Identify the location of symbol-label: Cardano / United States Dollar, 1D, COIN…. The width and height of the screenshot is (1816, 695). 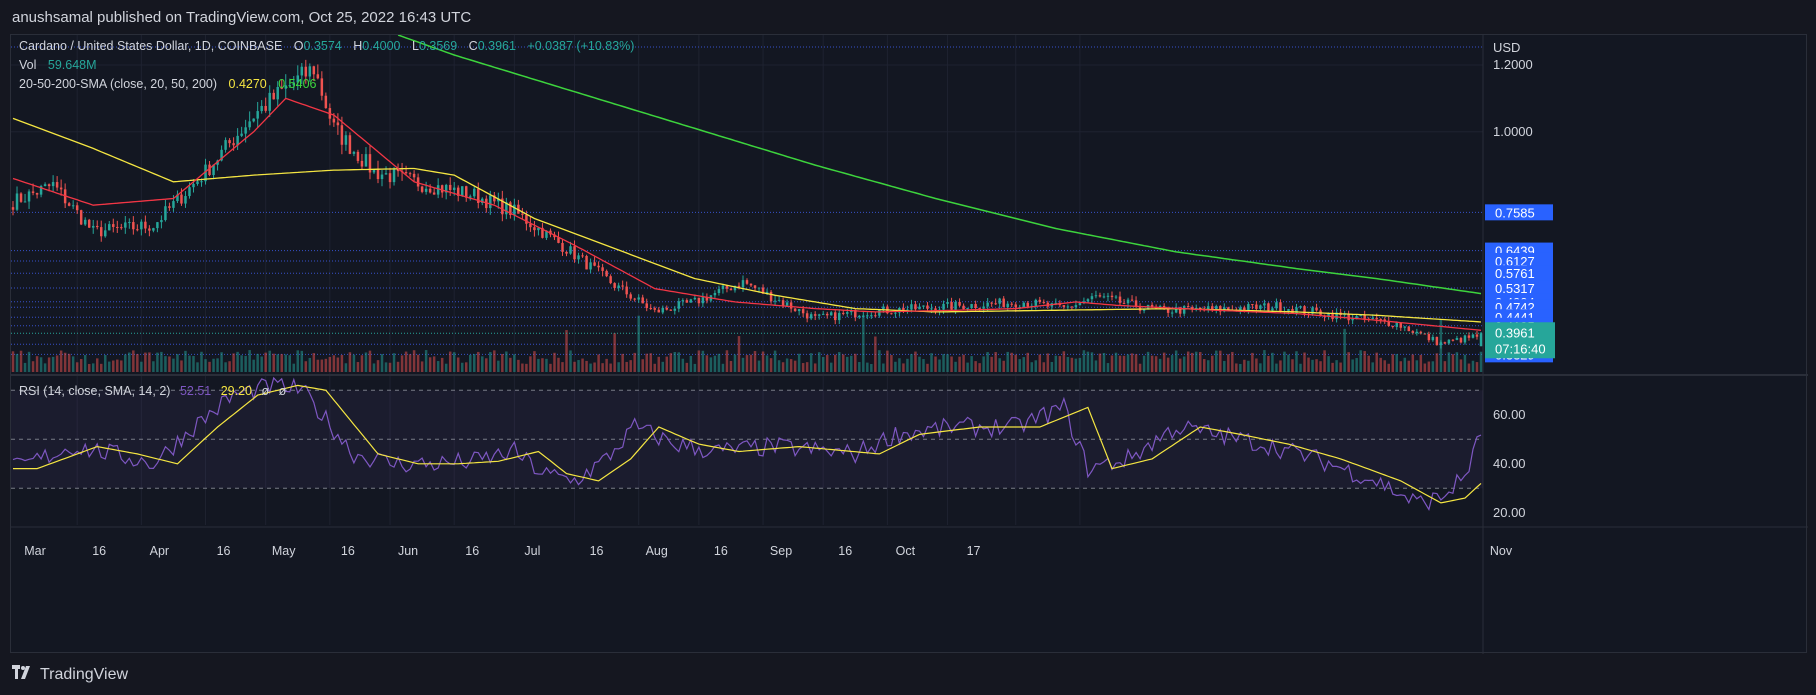
(150, 46).